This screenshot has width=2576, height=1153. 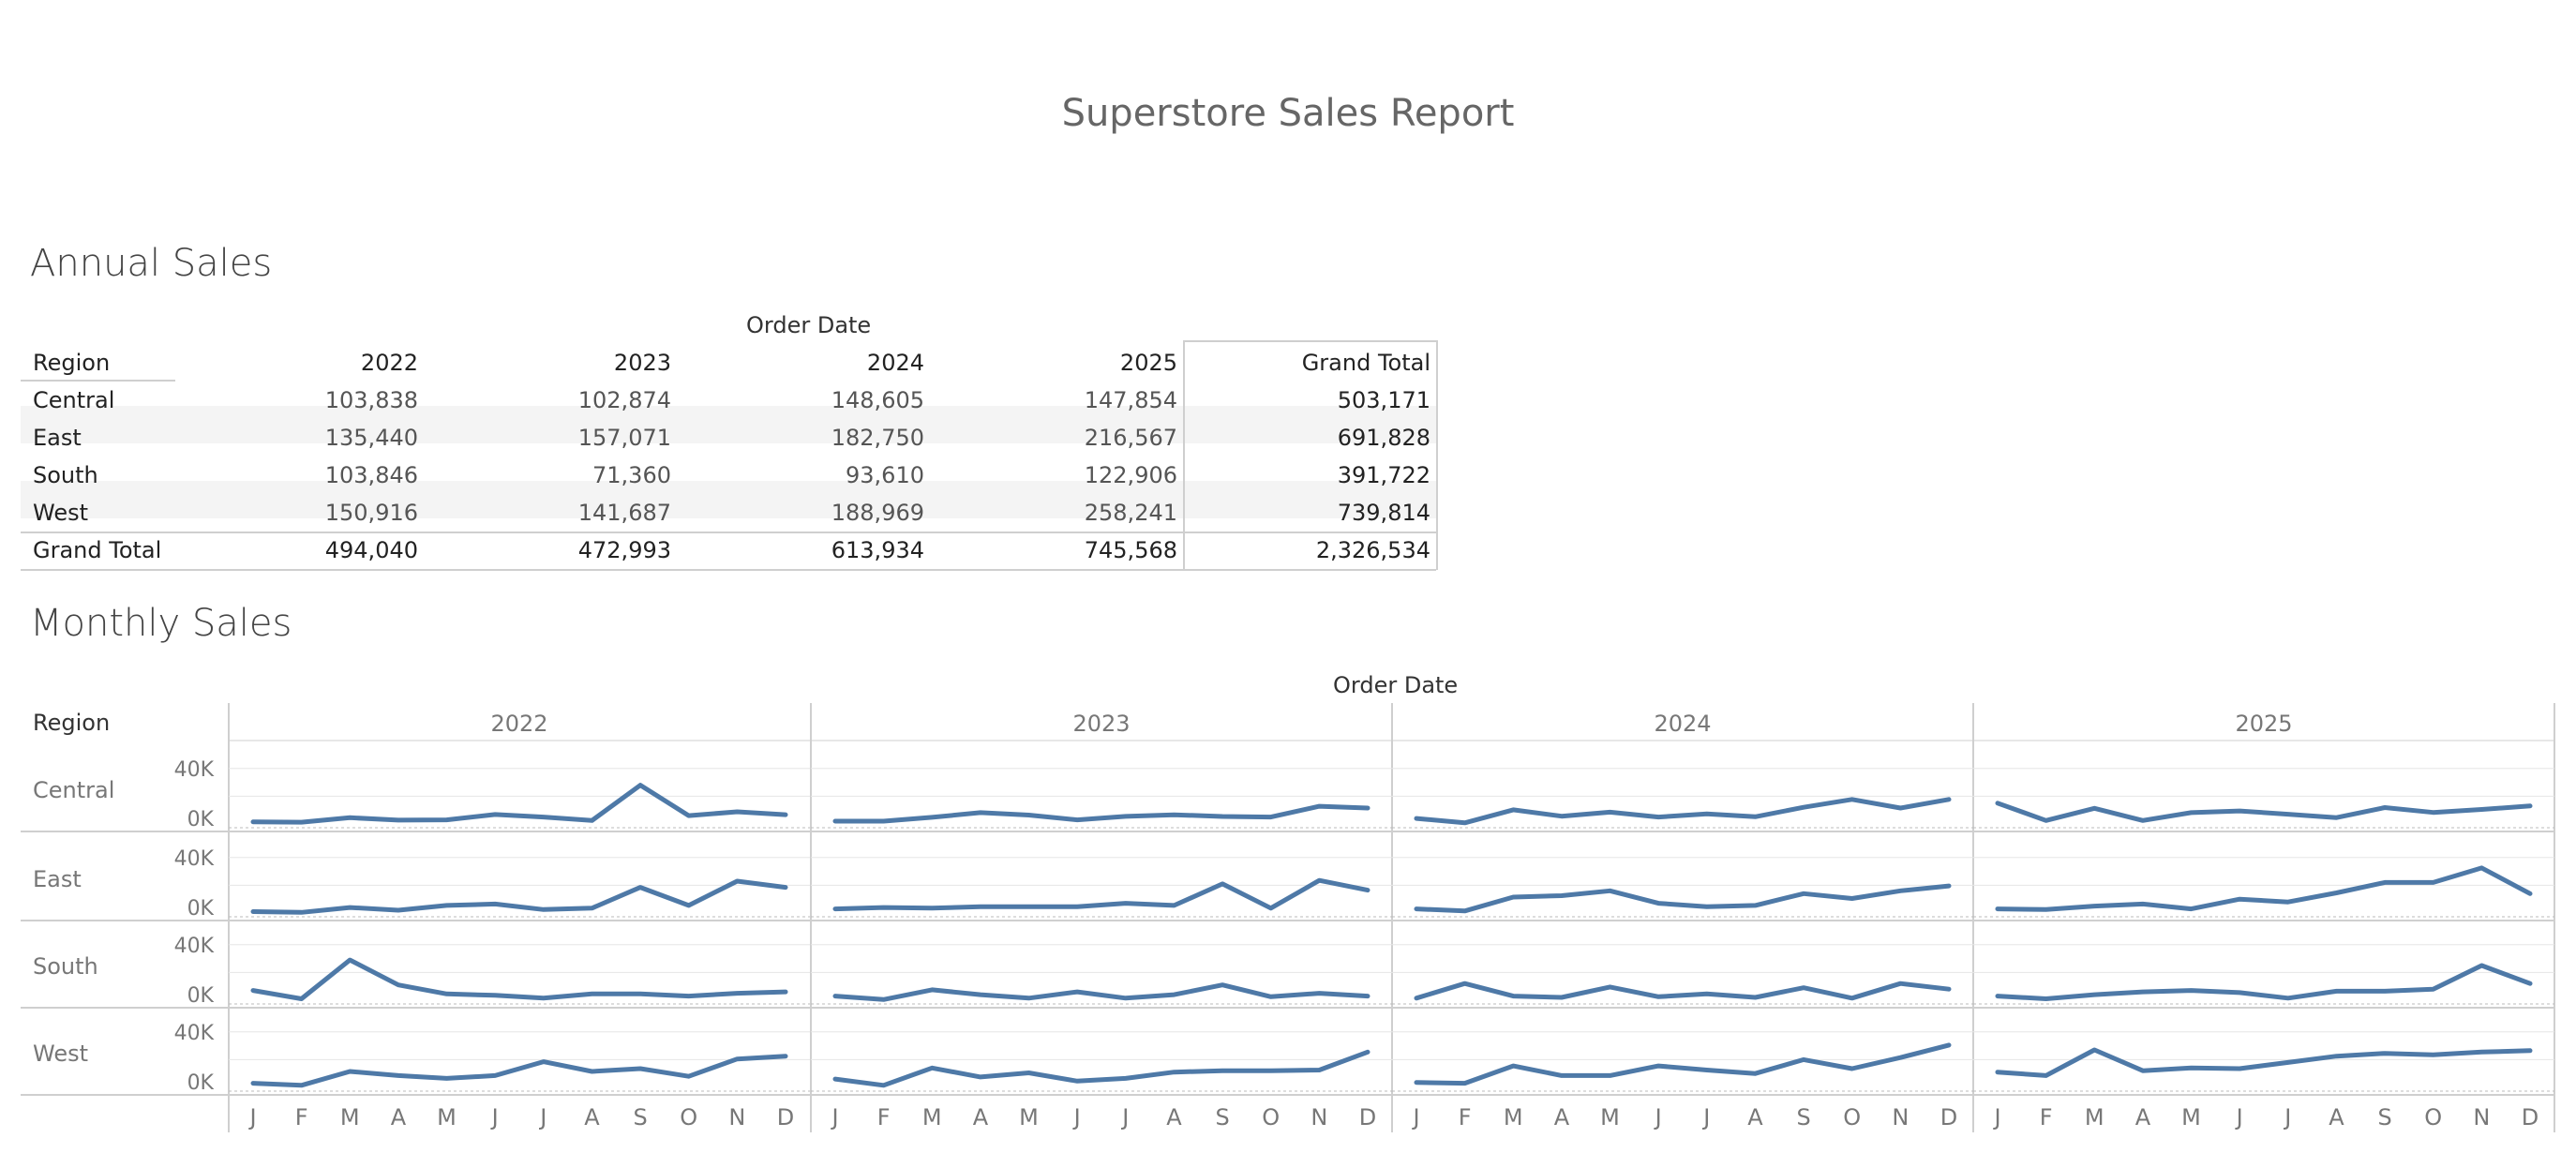 I want to click on table-cell: 93,610, so click(x=885, y=475).